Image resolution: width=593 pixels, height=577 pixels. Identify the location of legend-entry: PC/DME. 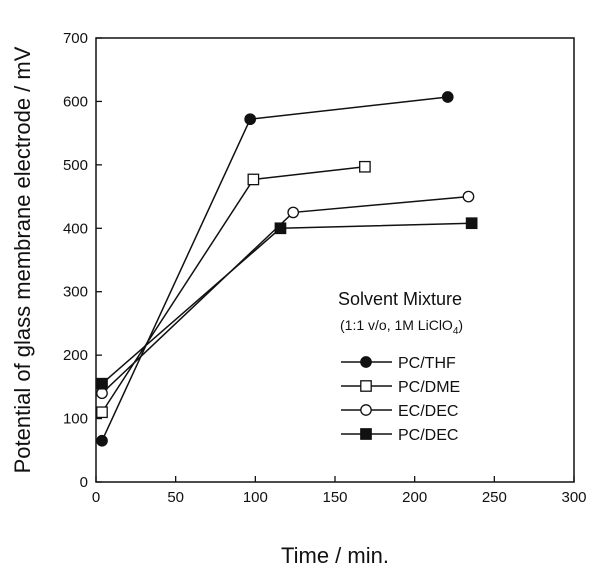
(400, 387).